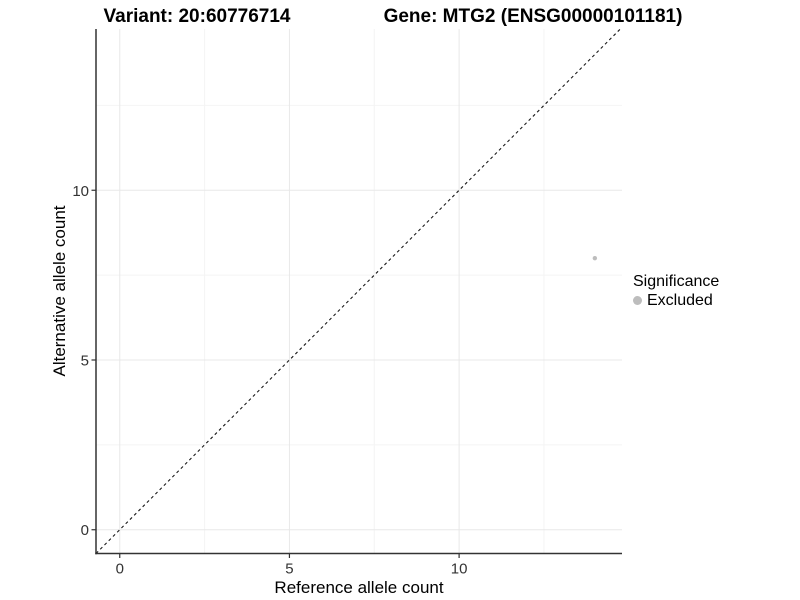 Image resolution: width=800 pixels, height=600 pixels. I want to click on y-tick-label: 10, so click(80, 191).